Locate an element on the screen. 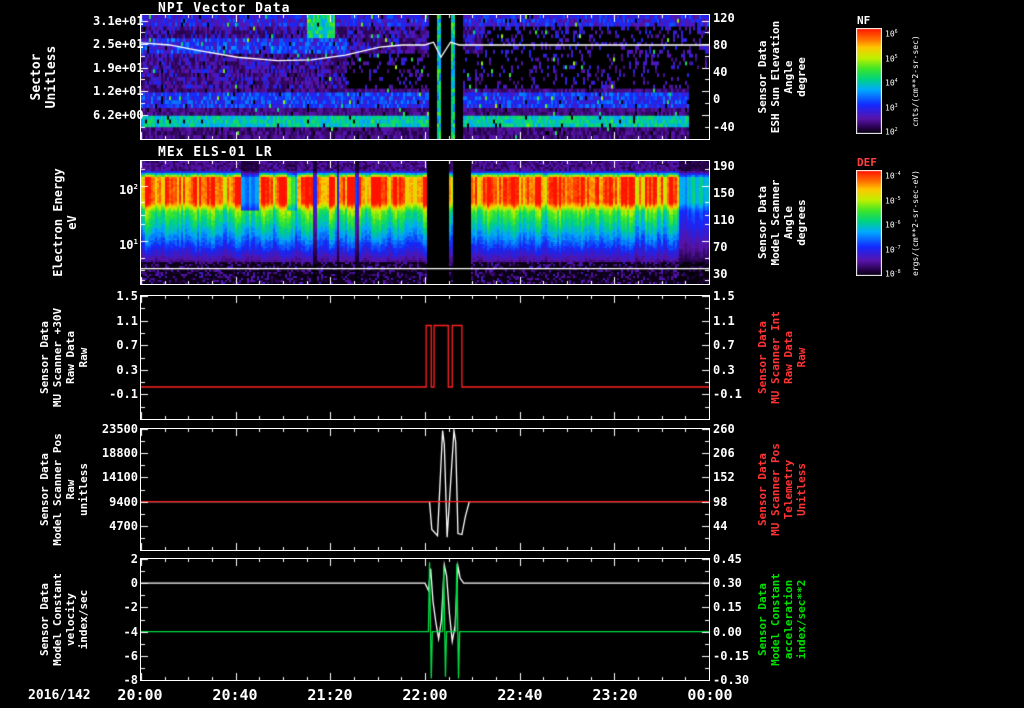  y-tick-label: 44 is located at coordinates (720, 525).